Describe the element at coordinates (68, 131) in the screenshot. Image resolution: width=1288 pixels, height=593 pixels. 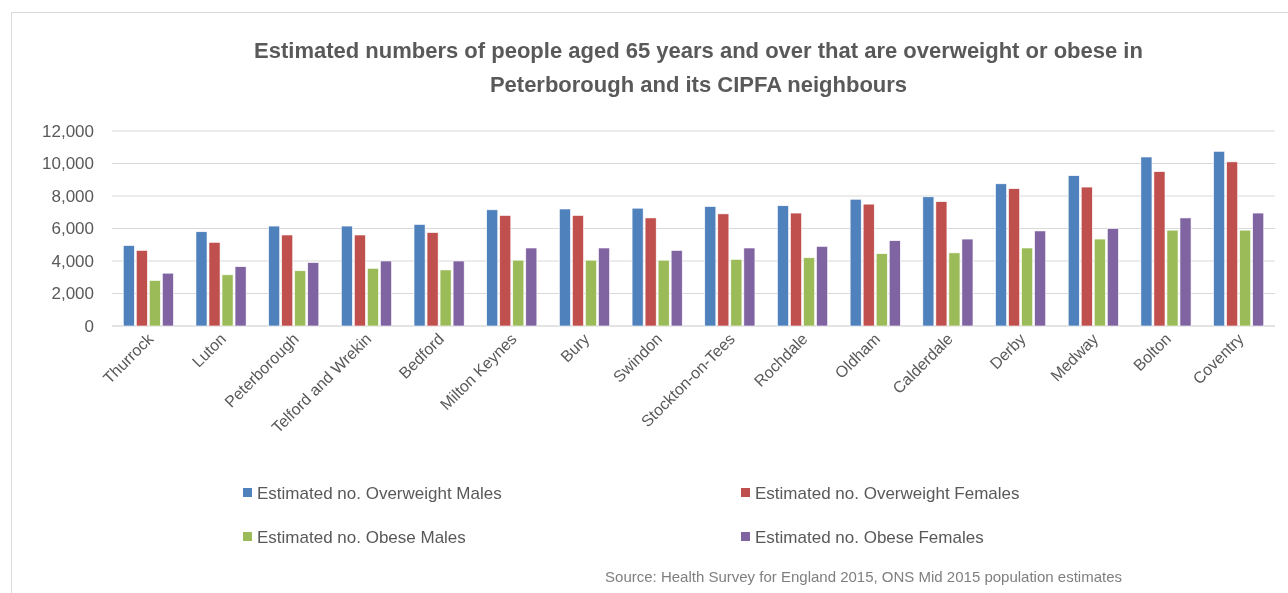
I see `y-tick-label: 12,000` at that location.